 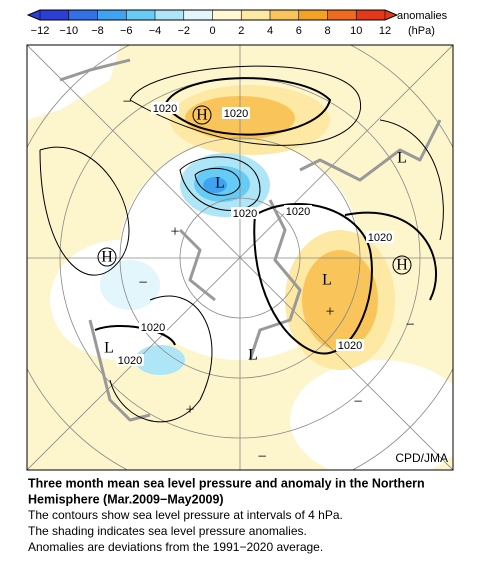 I want to click on colorbar-unit: (hPa), so click(x=421, y=31).